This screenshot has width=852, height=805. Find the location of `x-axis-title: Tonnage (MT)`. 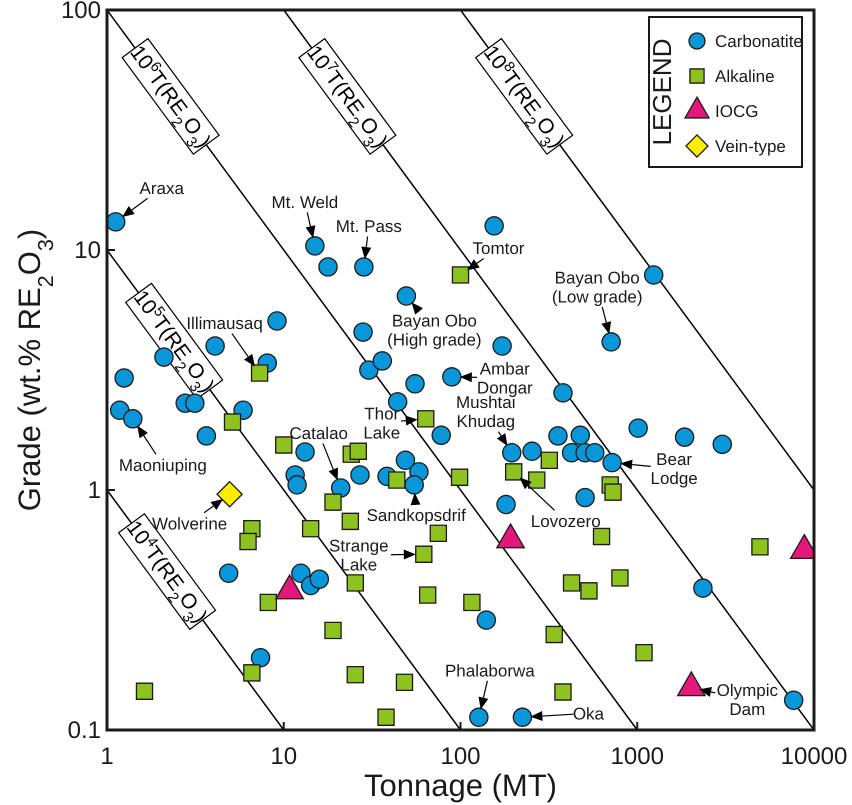

x-axis-title: Tonnage (MT) is located at coordinates (460, 785).